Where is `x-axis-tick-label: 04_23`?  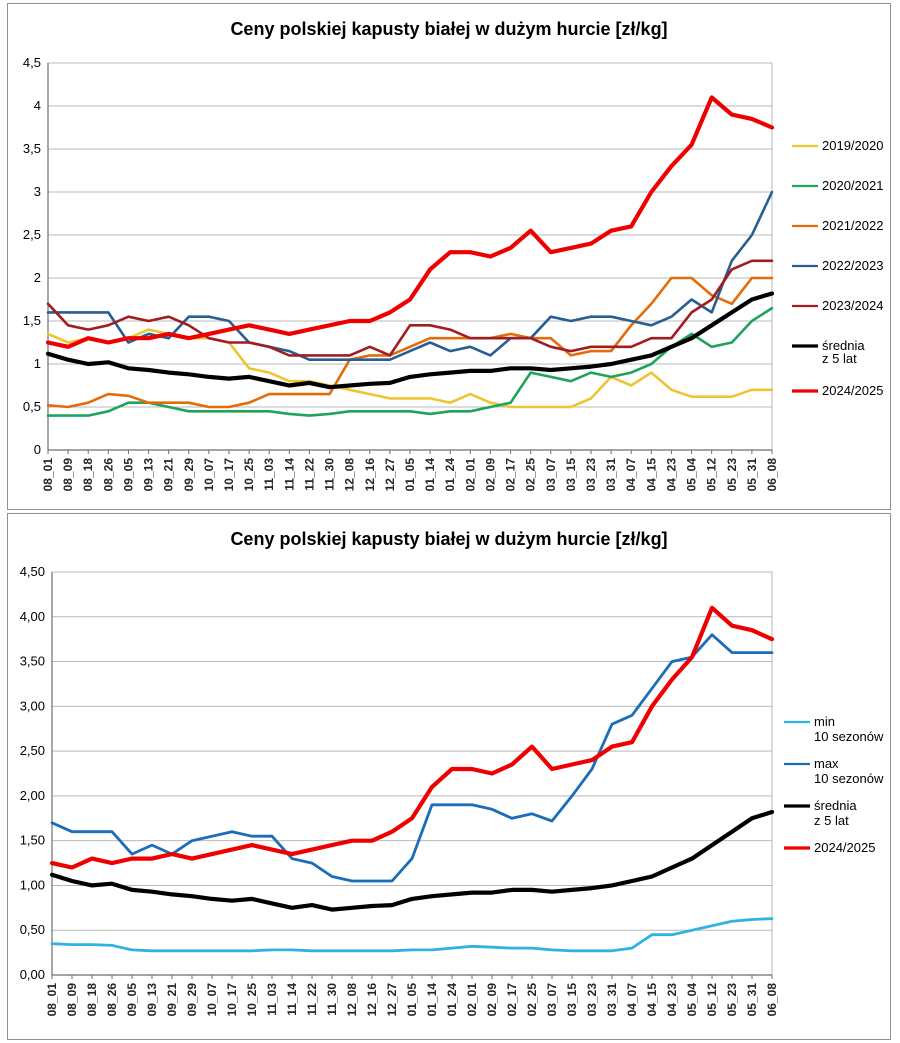 x-axis-tick-label: 04_23 is located at coordinates (671, 475).